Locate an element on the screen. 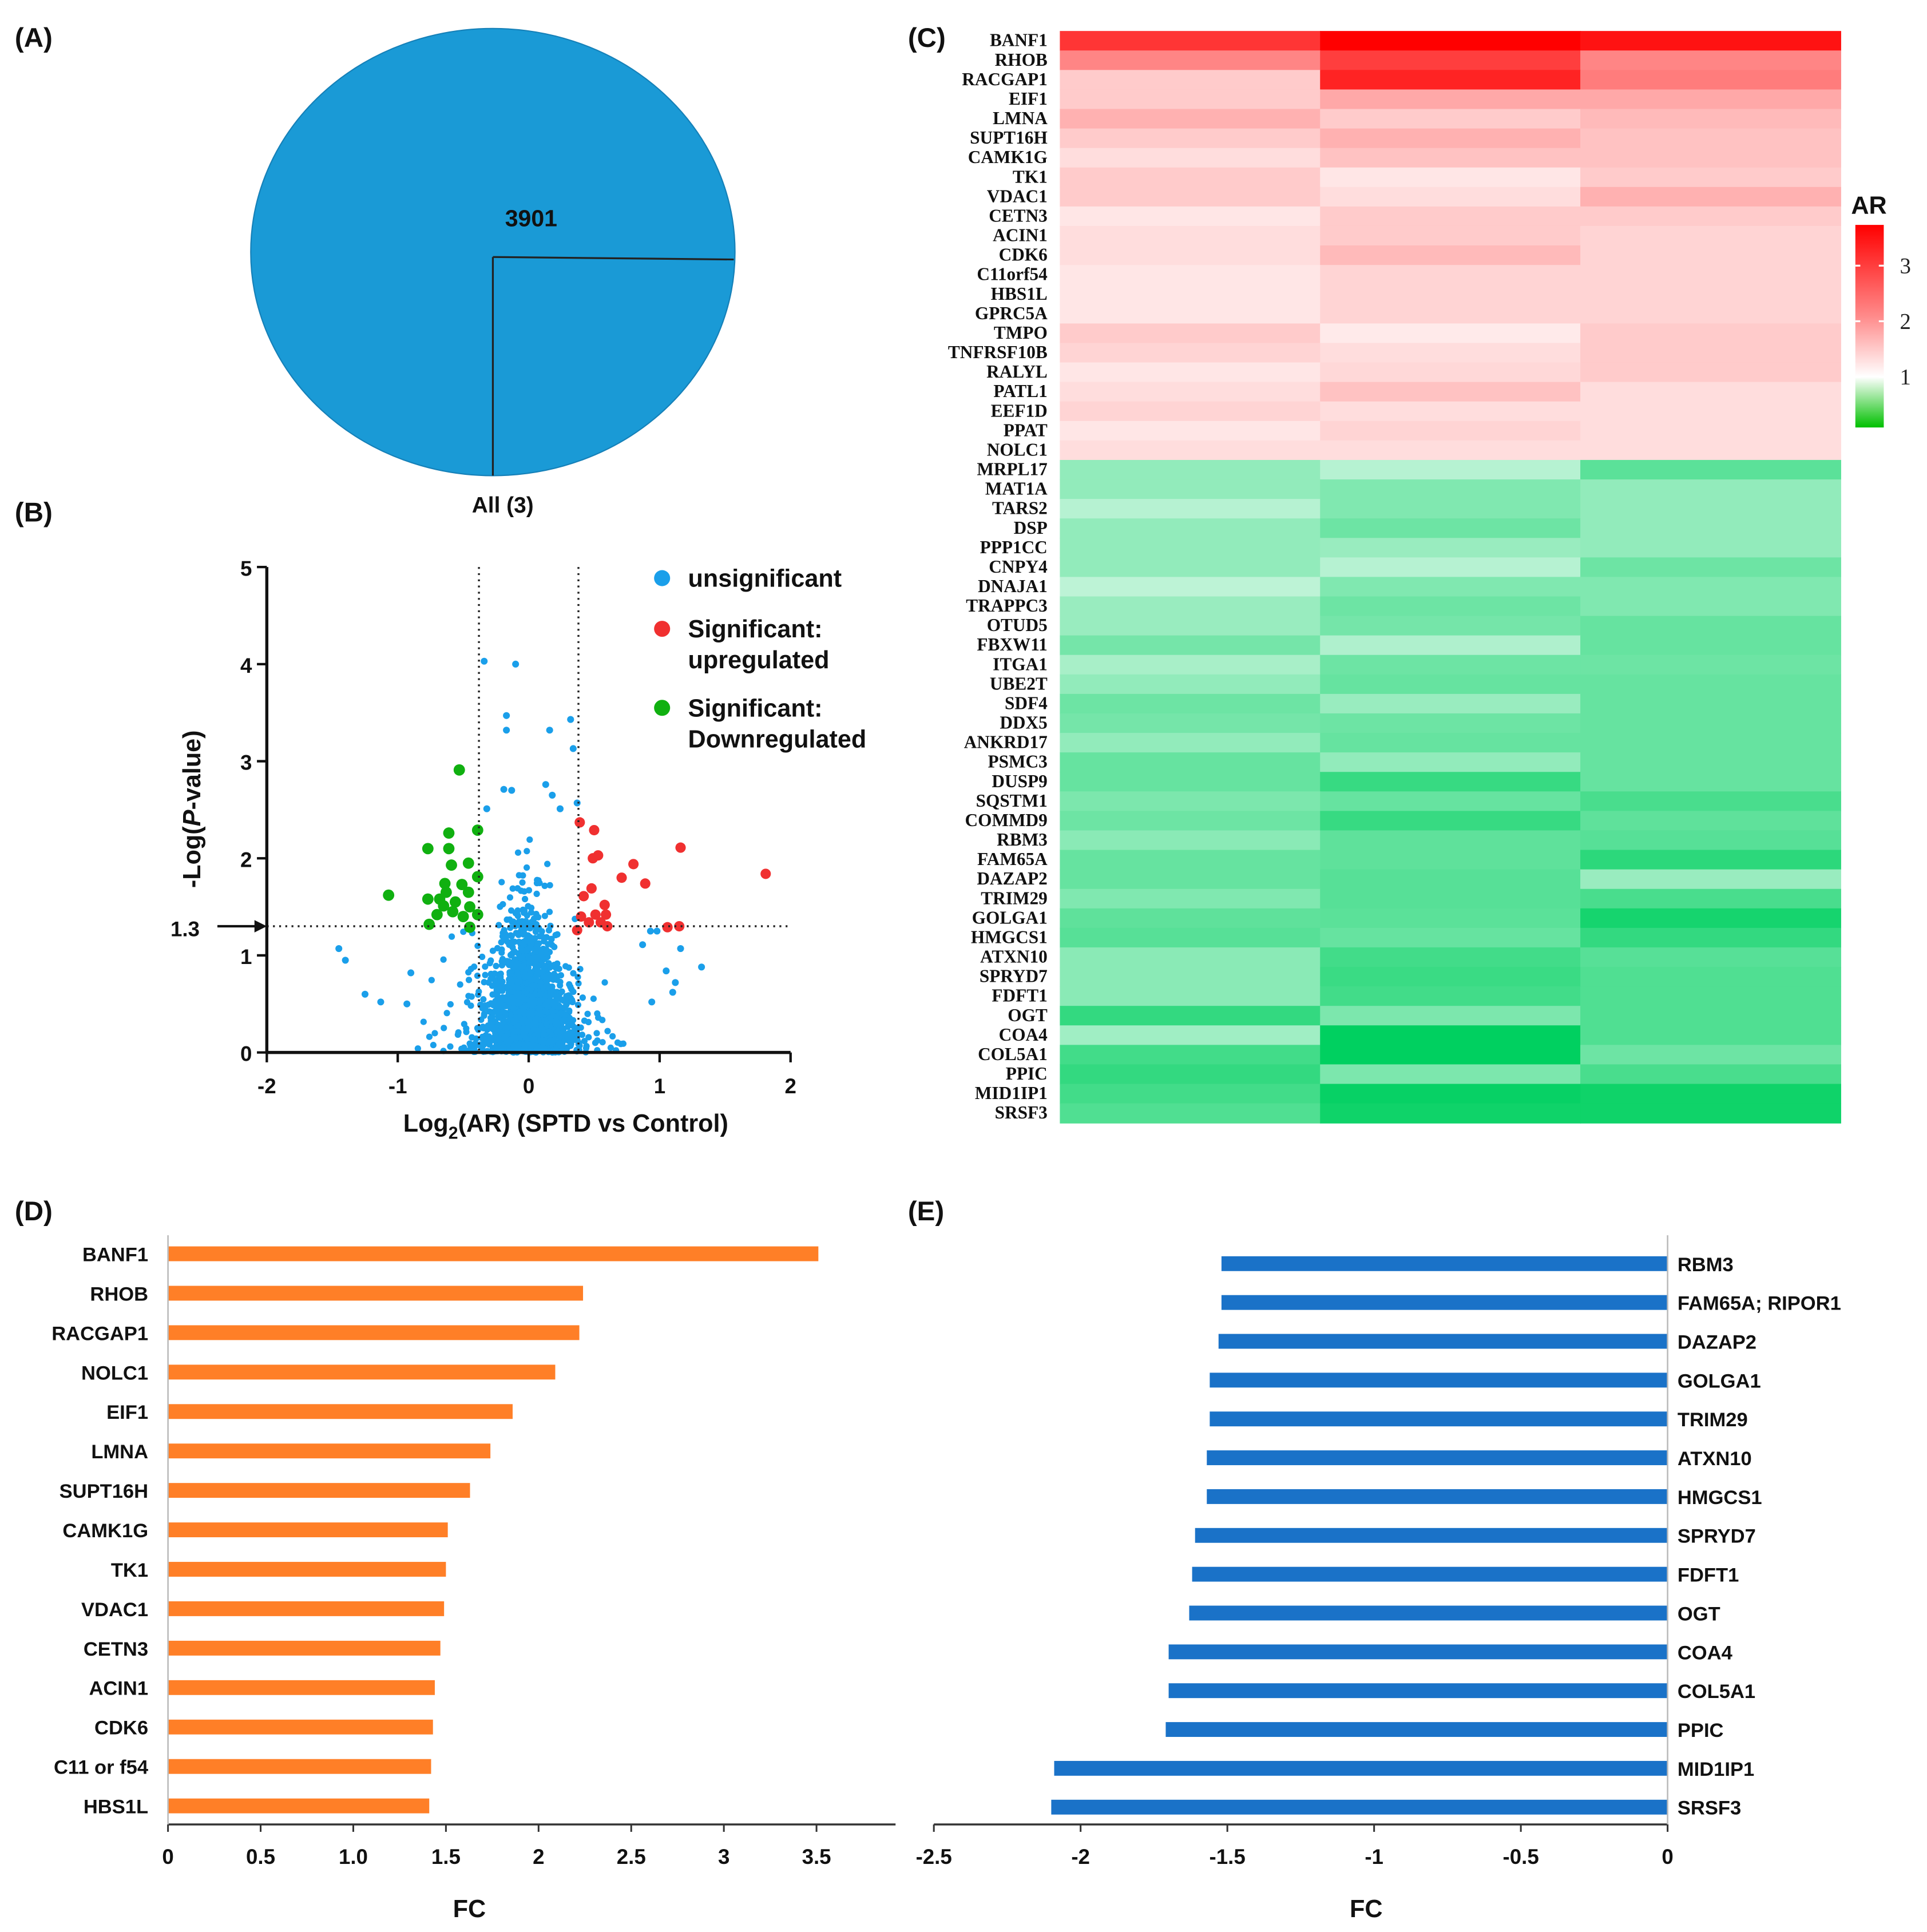 This screenshot has width=1927, height=1932. heatmap-row-label: VDAC1 is located at coordinates (1017, 196).